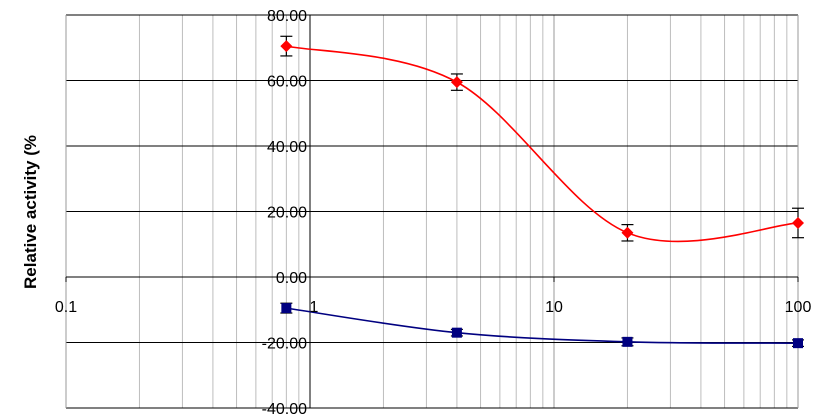  What do you see at coordinates (798, 307) in the screenshot?
I see `x-tick-label: 100` at bounding box center [798, 307].